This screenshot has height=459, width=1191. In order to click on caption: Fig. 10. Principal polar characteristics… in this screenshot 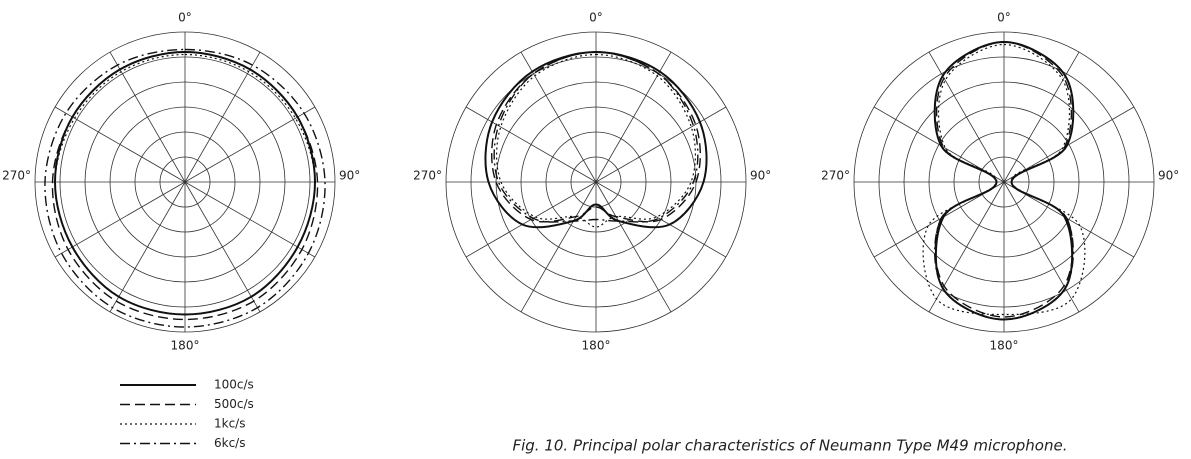, I will do `click(789, 446)`.